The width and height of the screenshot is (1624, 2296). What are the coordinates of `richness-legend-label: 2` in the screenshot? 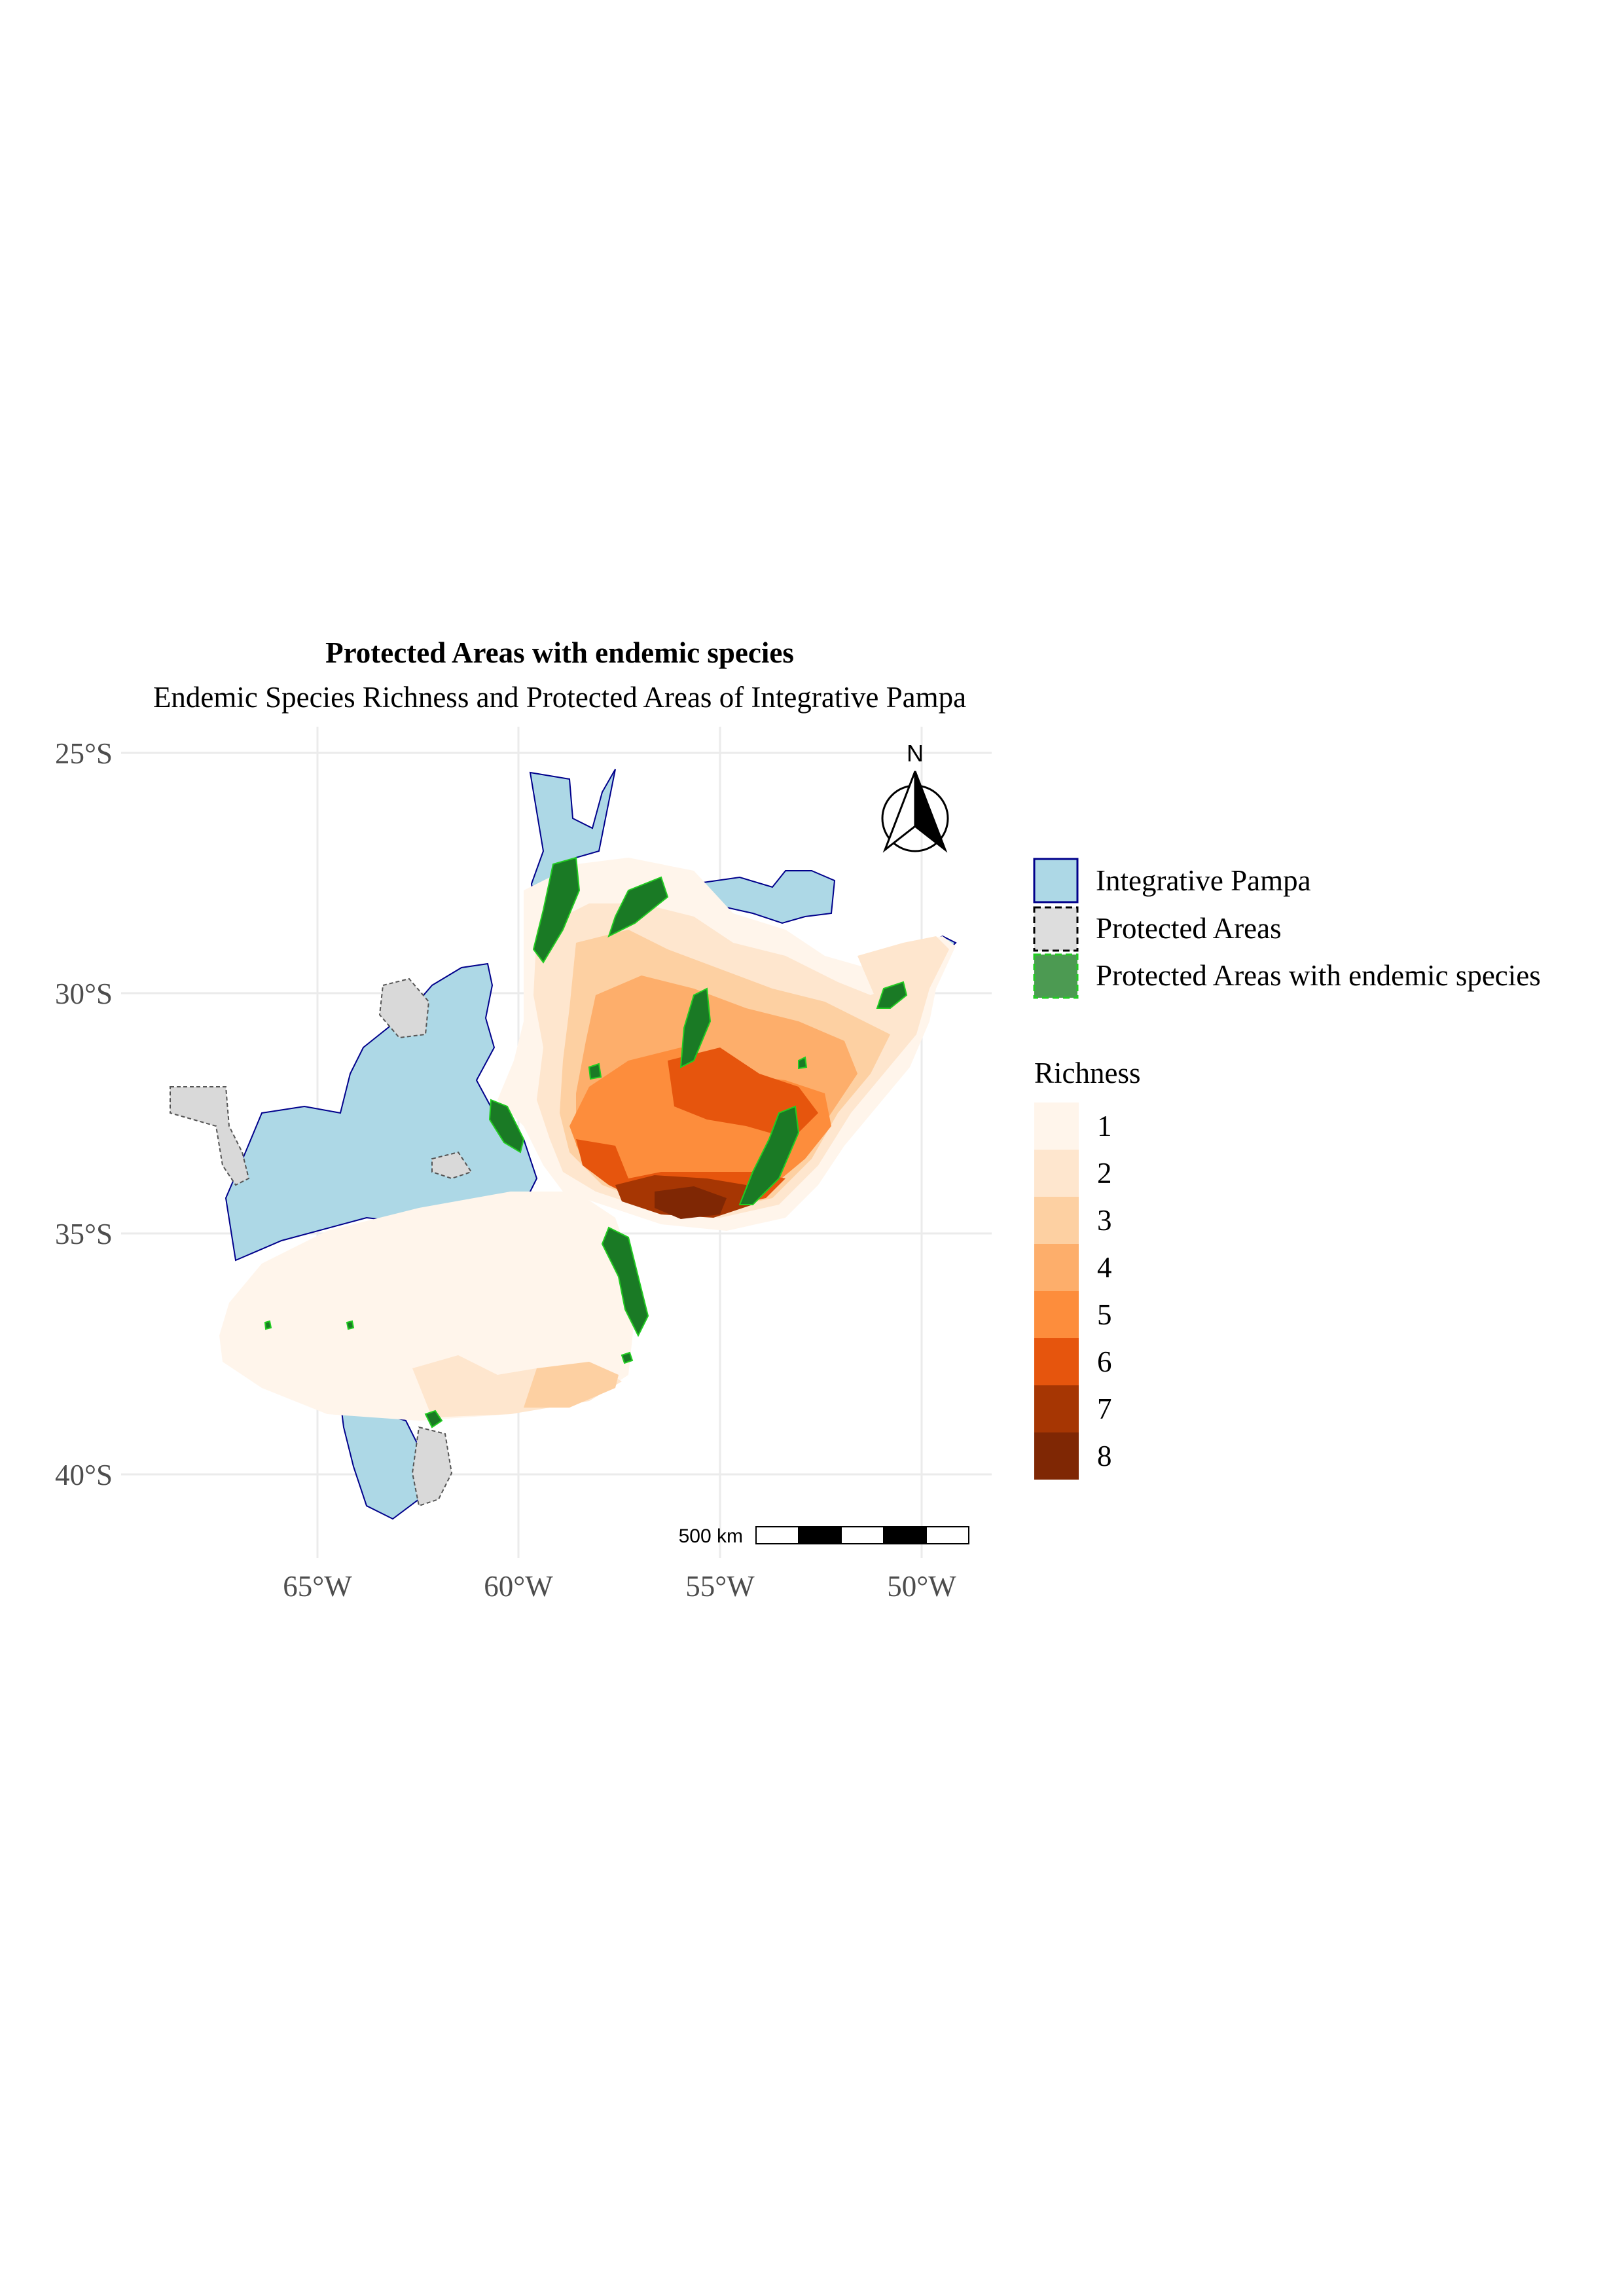 It's located at (1104, 1173).